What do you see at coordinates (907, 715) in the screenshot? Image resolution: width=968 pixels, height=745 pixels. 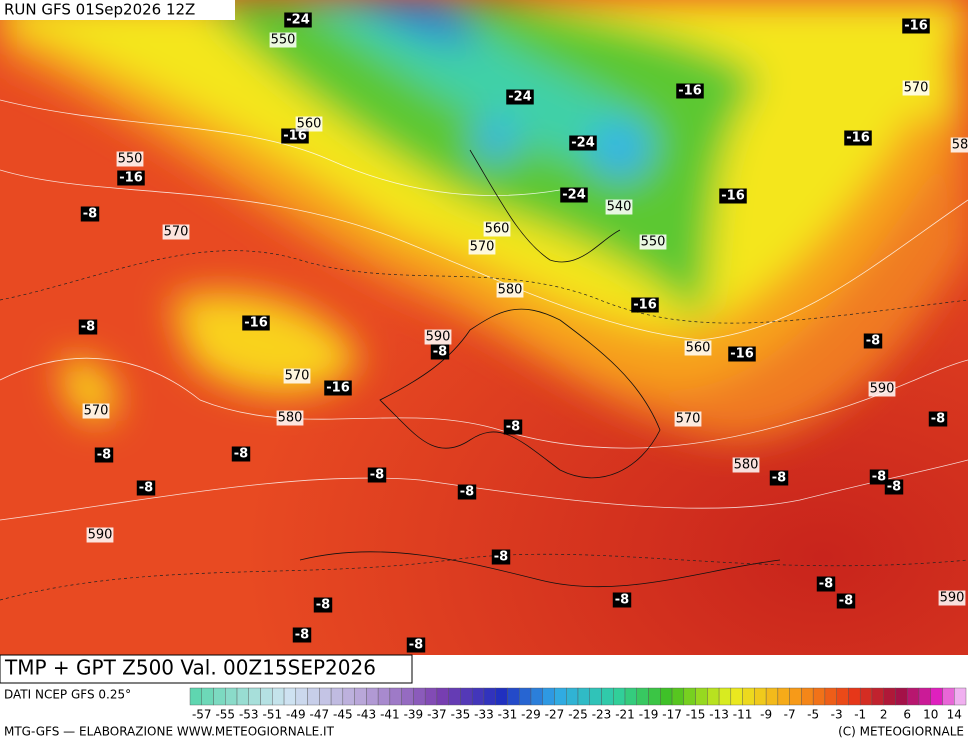 I see `legend-label: 6` at bounding box center [907, 715].